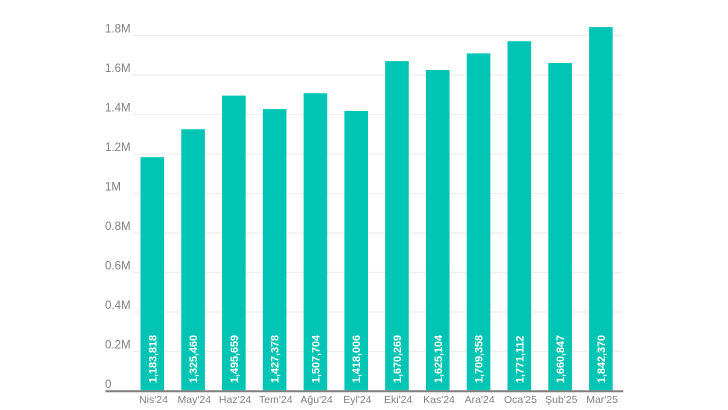 Image resolution: width=728 pixels, height=410 pixels. I want to click on svg-text: 1,495,659, so click(235, 359).